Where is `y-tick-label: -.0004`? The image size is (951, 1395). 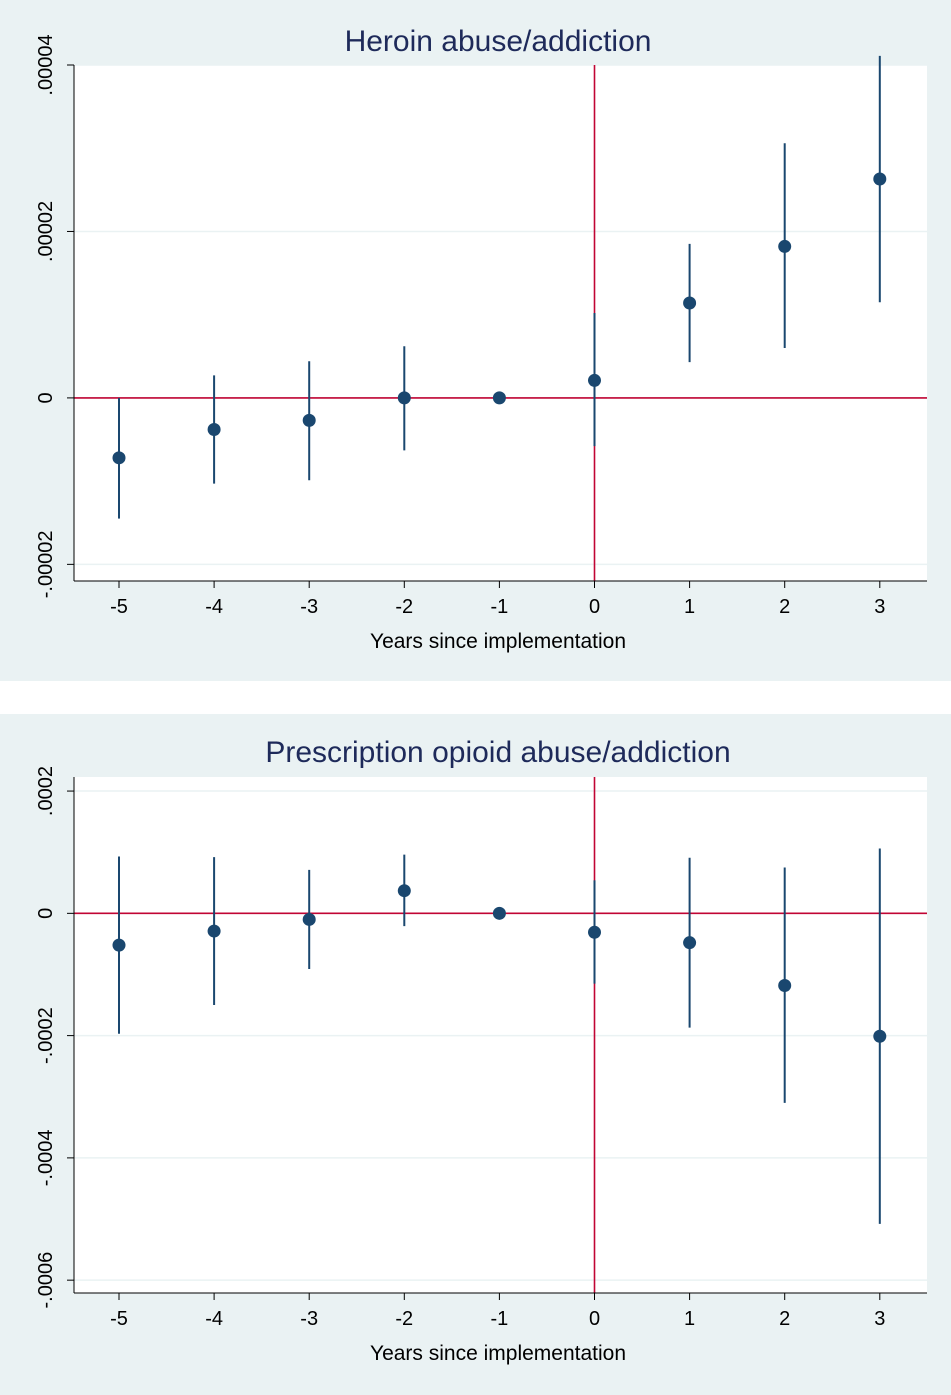 y-tick-label: -.0004 is located at coordinates (46, 1158).